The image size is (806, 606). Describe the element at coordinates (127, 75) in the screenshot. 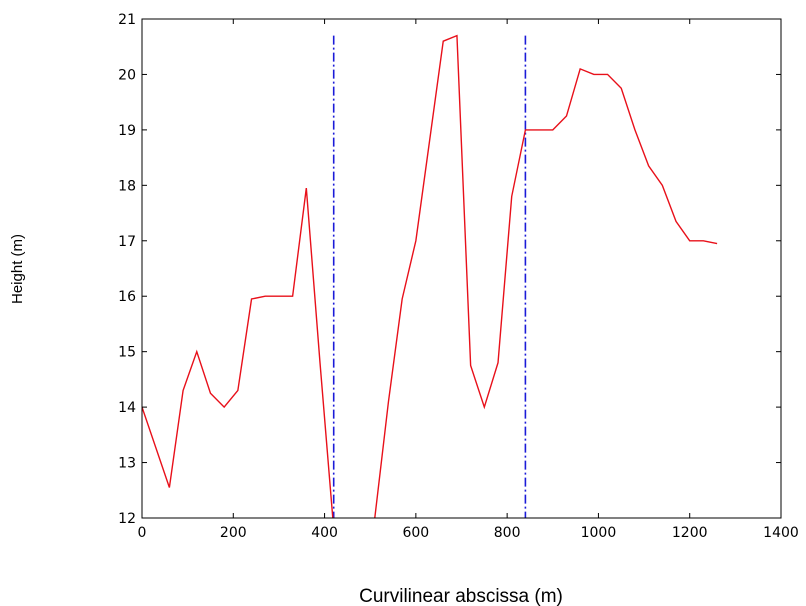

I see `y-tick-label: 20` at that location.